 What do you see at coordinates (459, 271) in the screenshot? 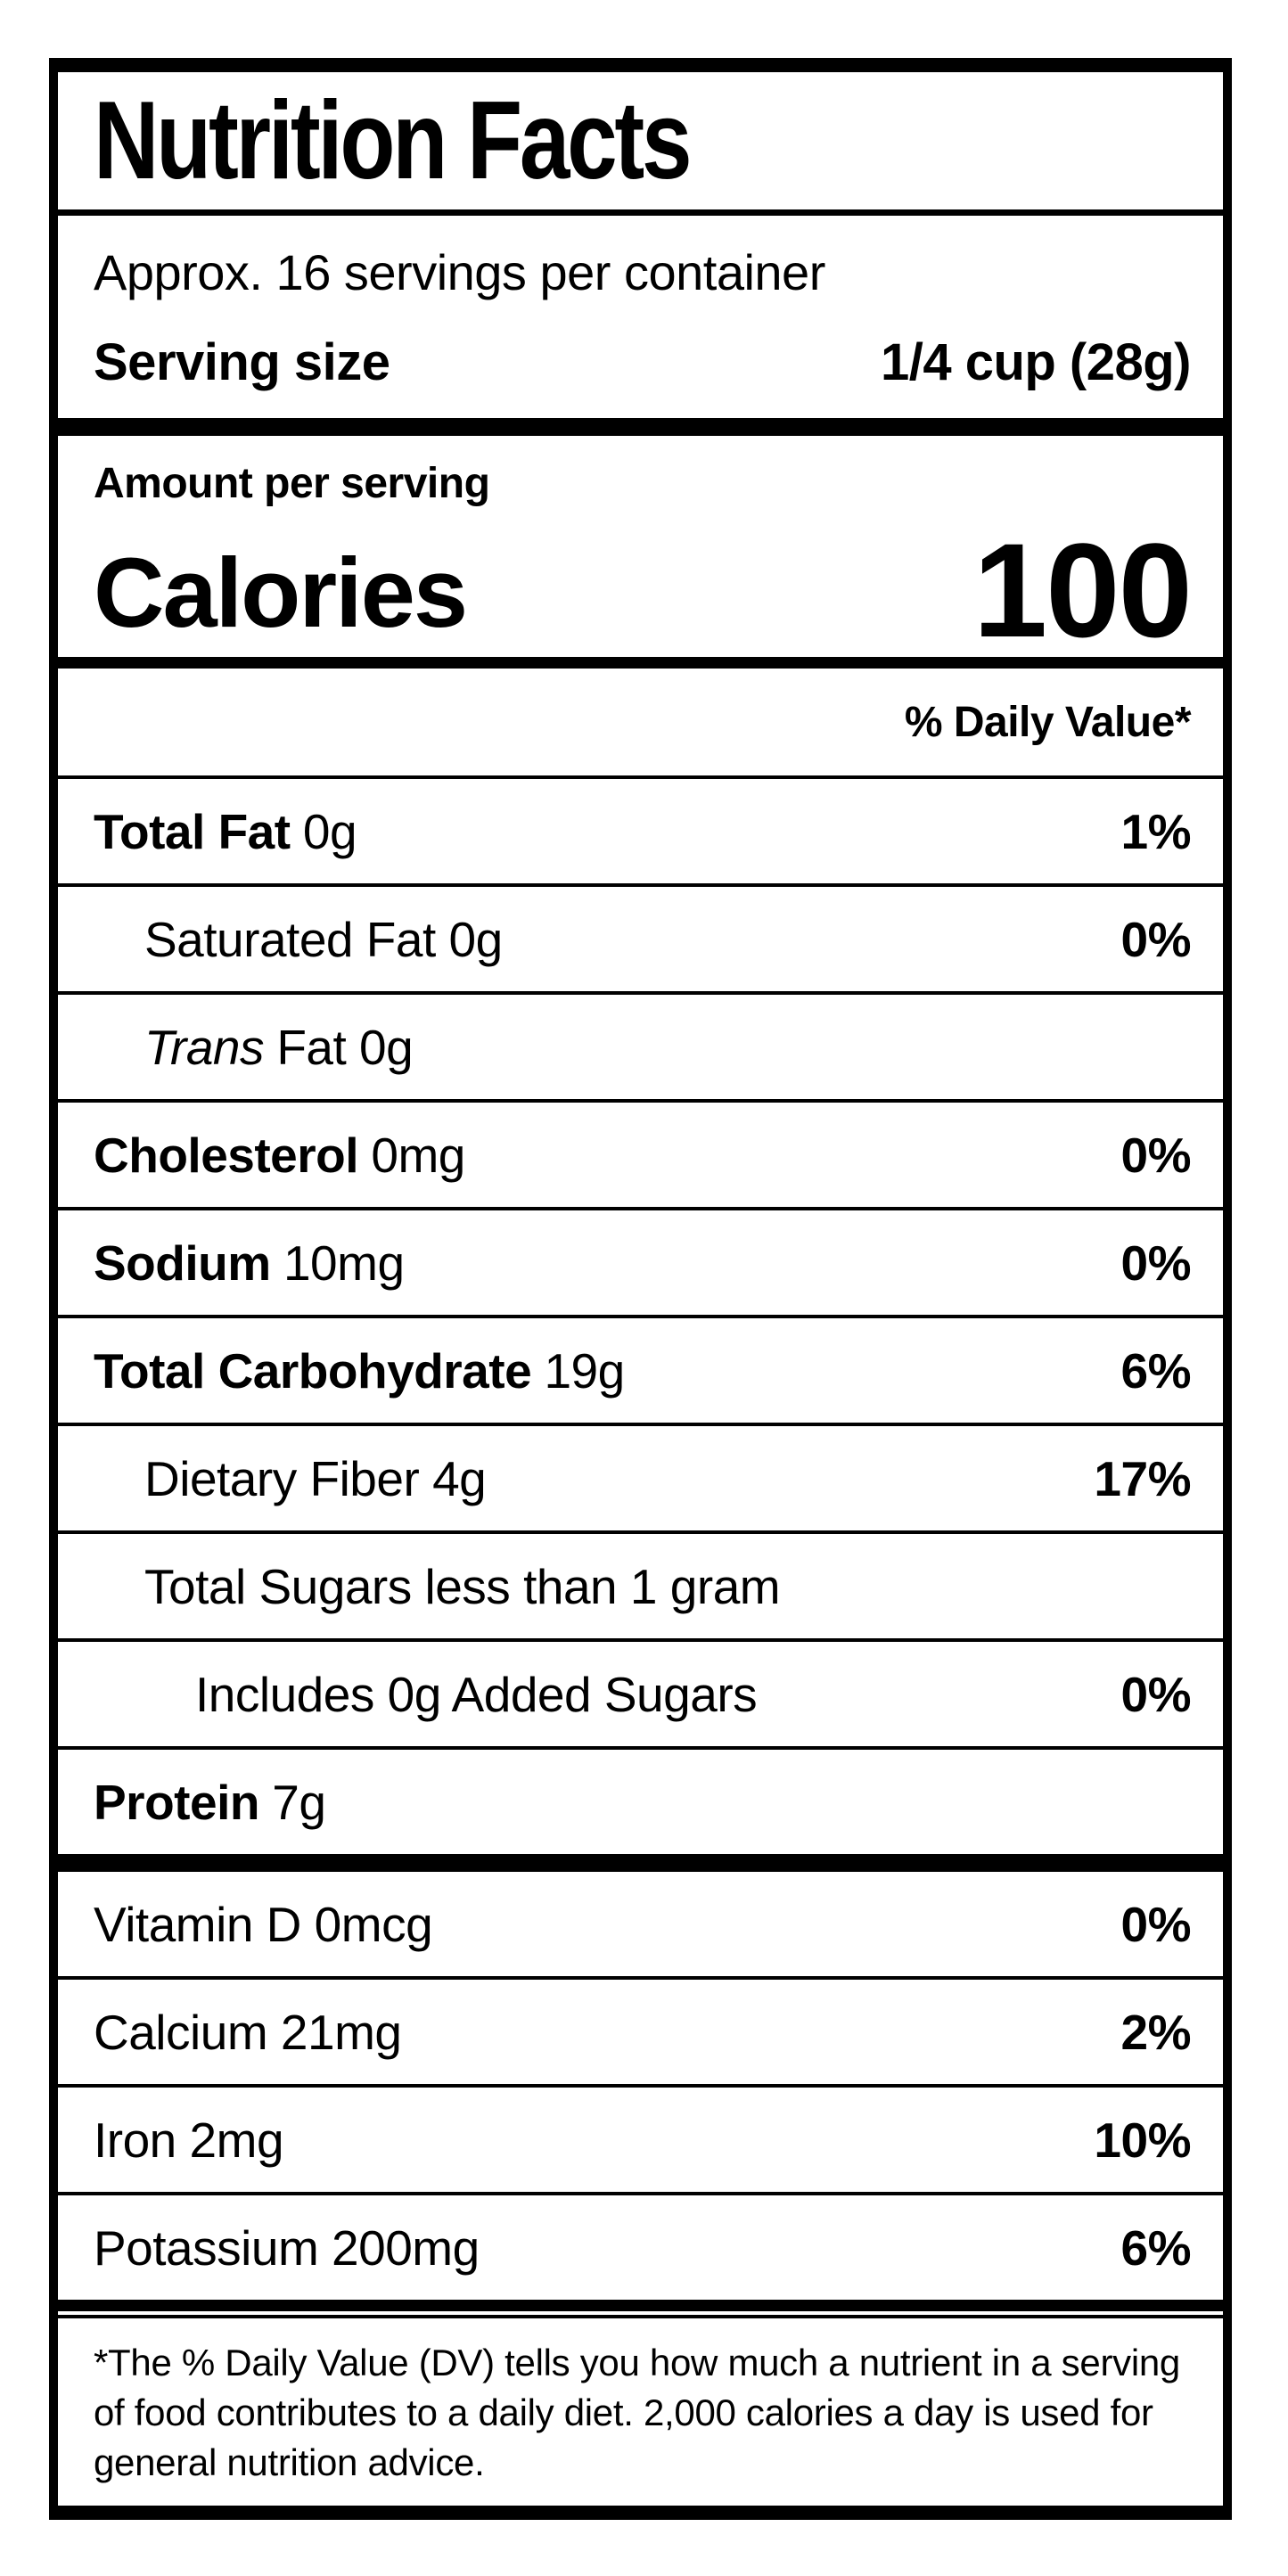
I see `servings-per-container-text: Approx. 16 servings per container` at bounding box center [459, 271].